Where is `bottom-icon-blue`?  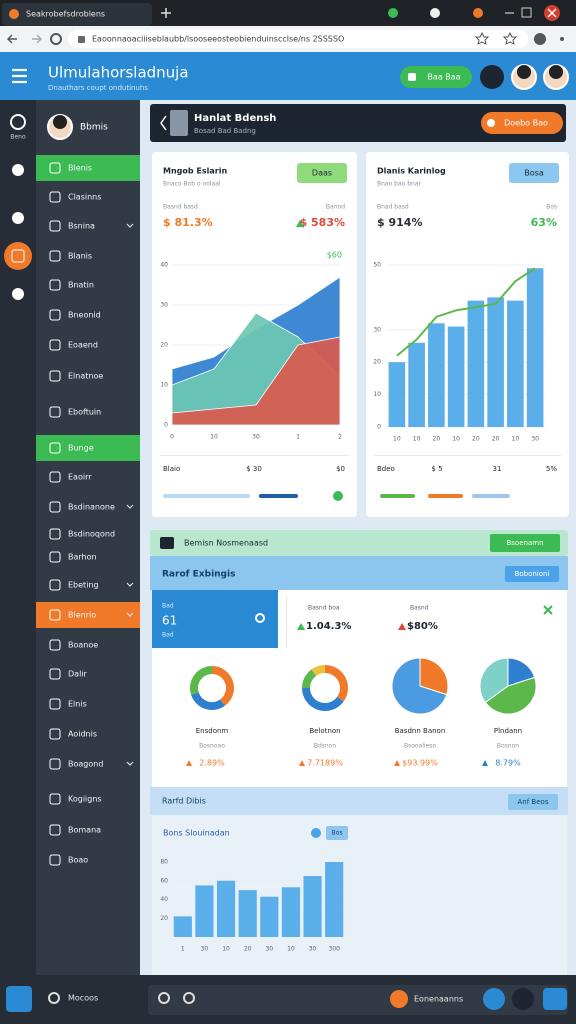
bottom-icon-blue is located at coordinates (494, 999).